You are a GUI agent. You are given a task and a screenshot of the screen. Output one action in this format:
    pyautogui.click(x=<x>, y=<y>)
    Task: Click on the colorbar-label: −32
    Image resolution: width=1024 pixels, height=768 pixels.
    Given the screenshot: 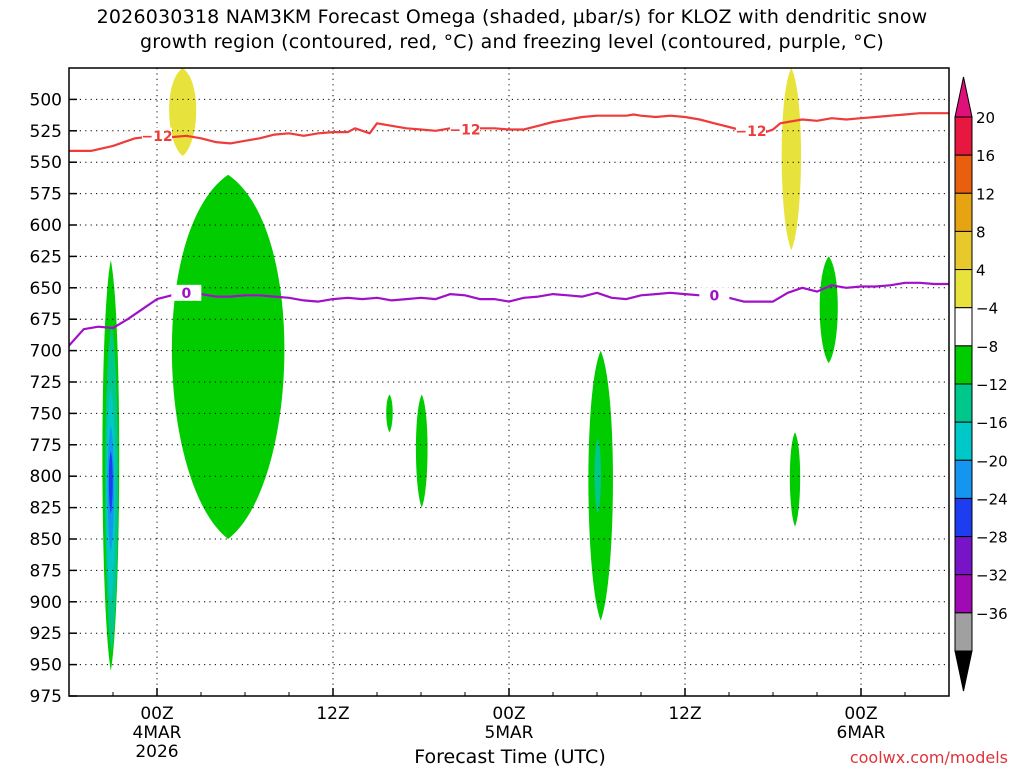 What is the action you would take?
    pyautogui.click(x=992, y=576)
    